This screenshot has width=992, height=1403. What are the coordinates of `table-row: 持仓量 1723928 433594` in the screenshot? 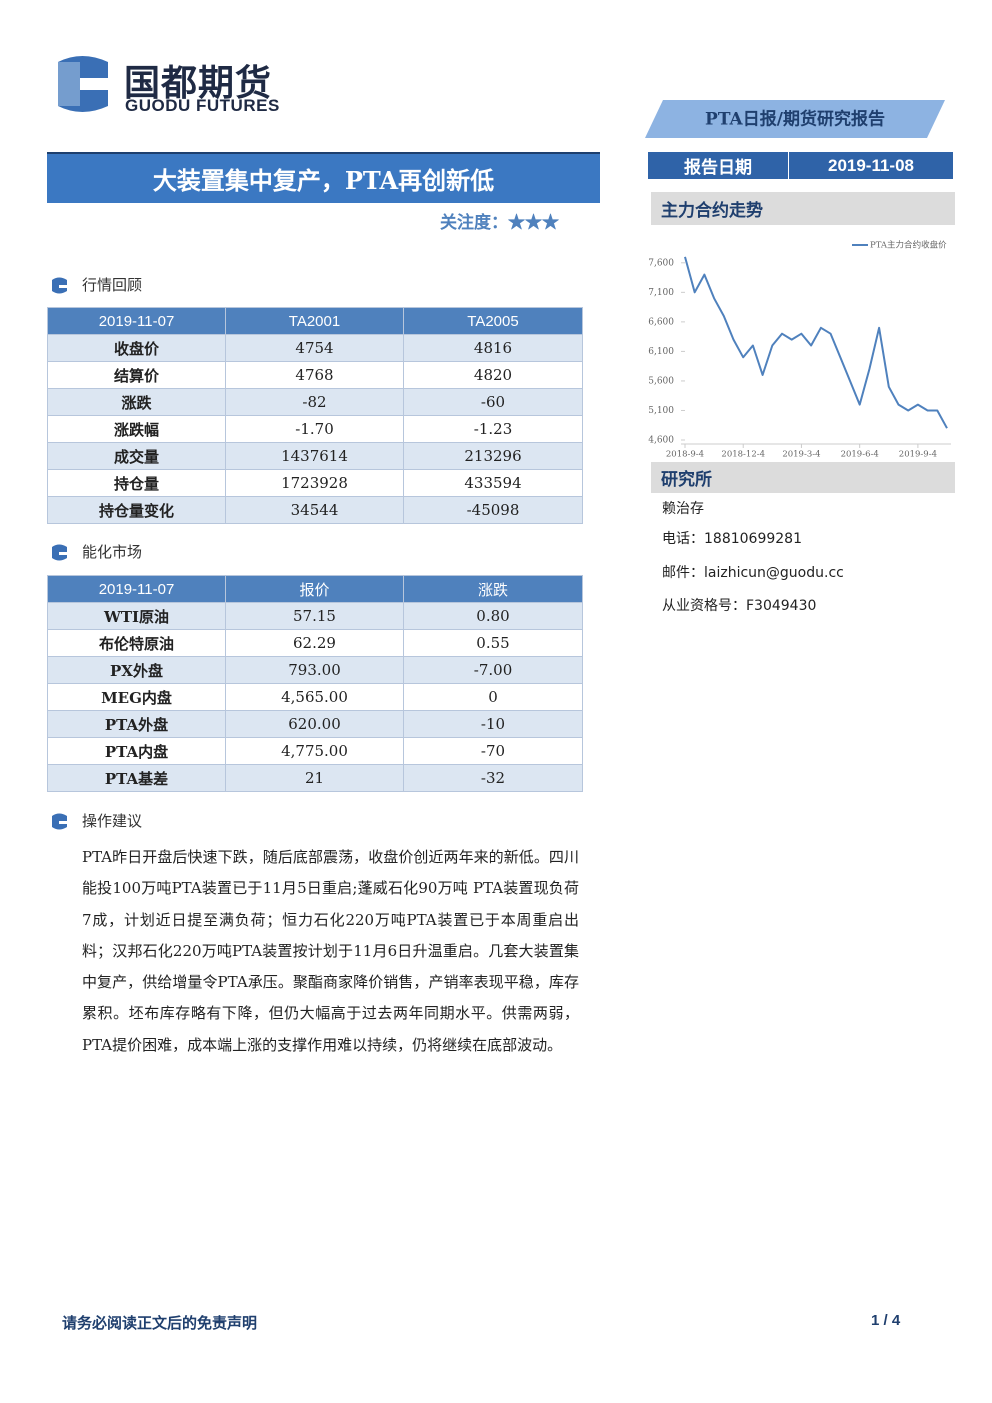 It's located at (315, 483).